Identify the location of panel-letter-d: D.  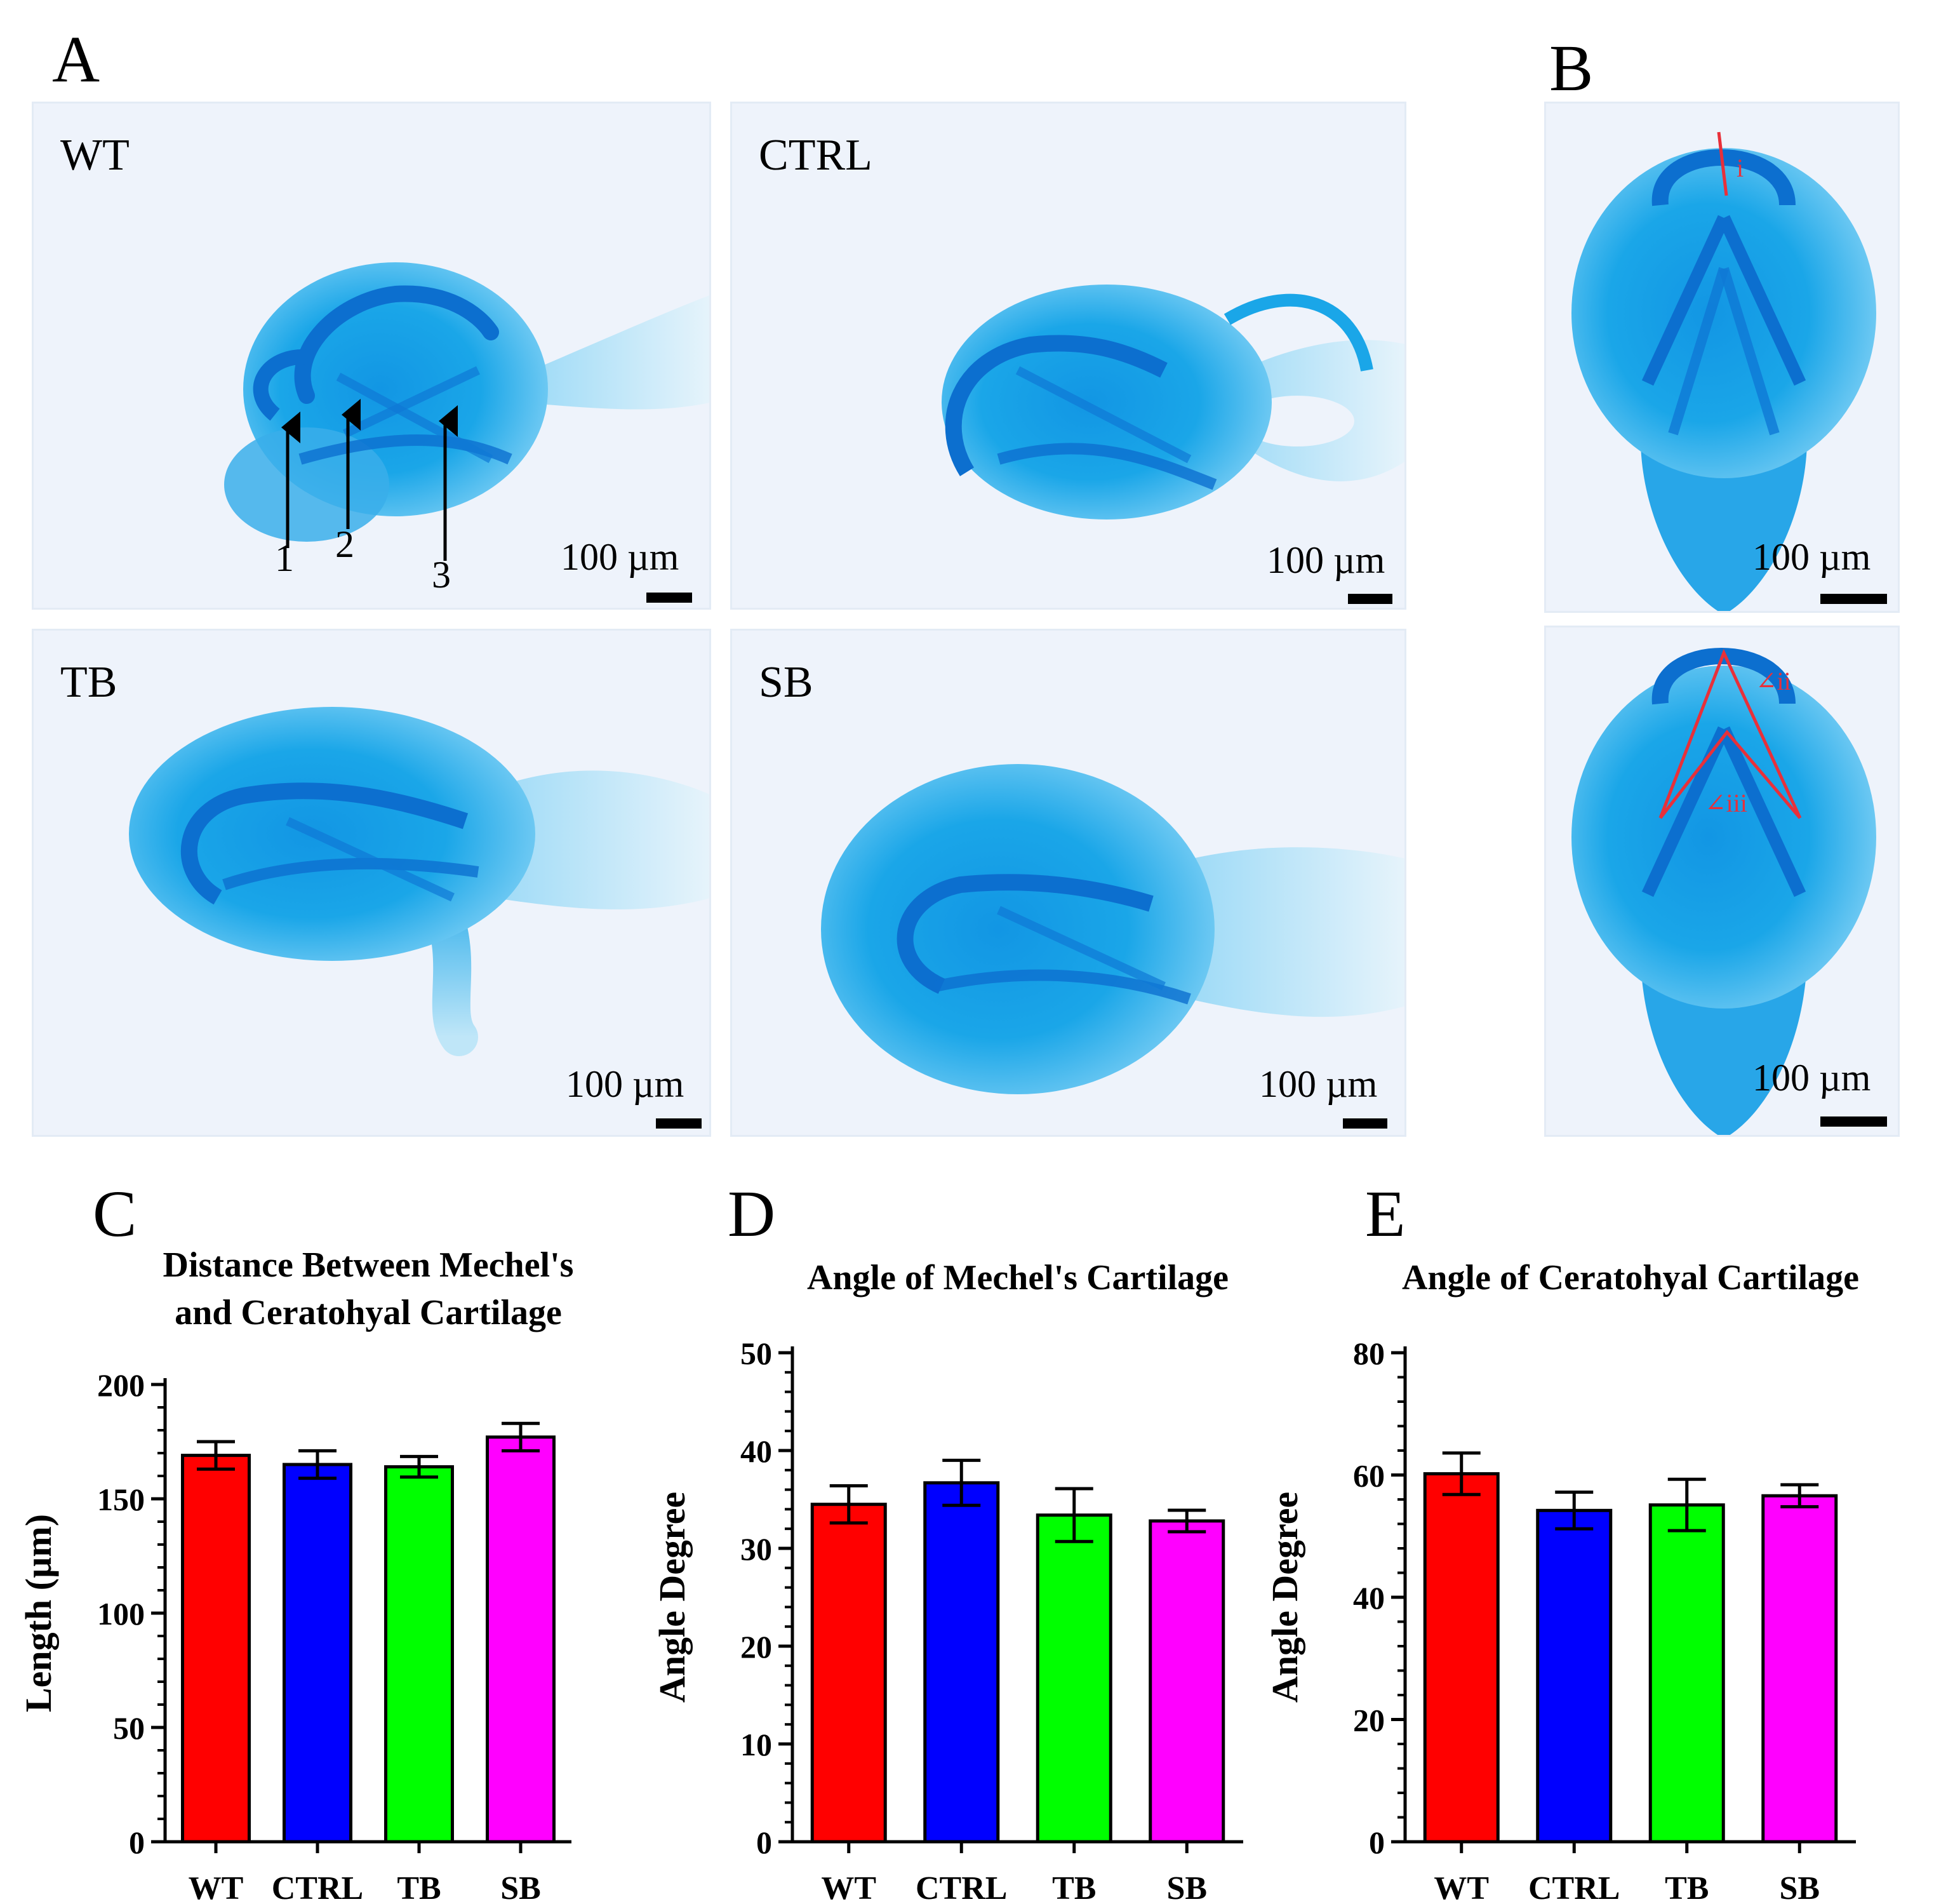
(752, 1213).